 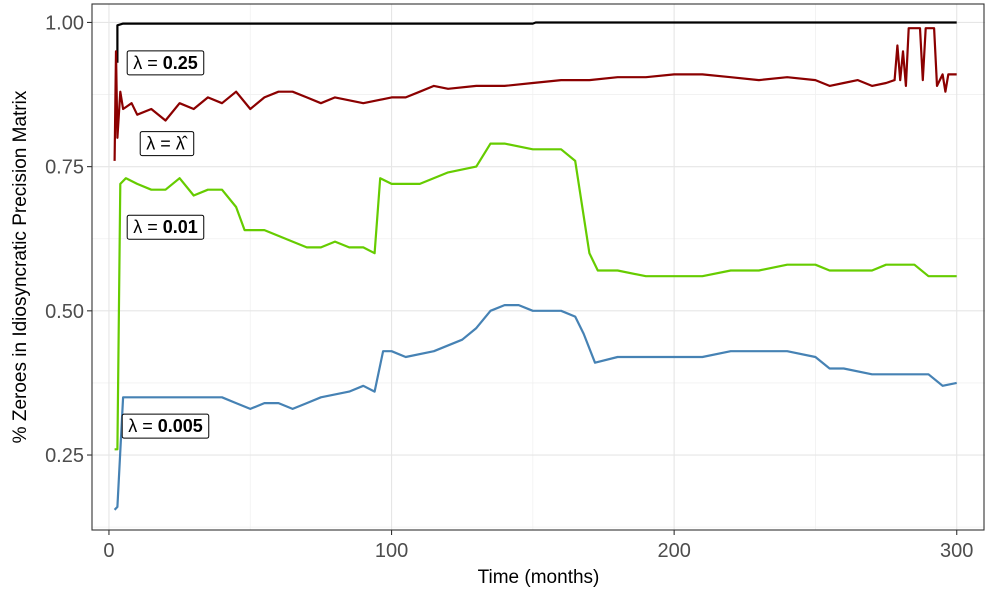 I want to click on lambda-annotations: λ = 0.25λ = λ̂λ = 0.01λ = 0.005, so click(x=165, y=244).